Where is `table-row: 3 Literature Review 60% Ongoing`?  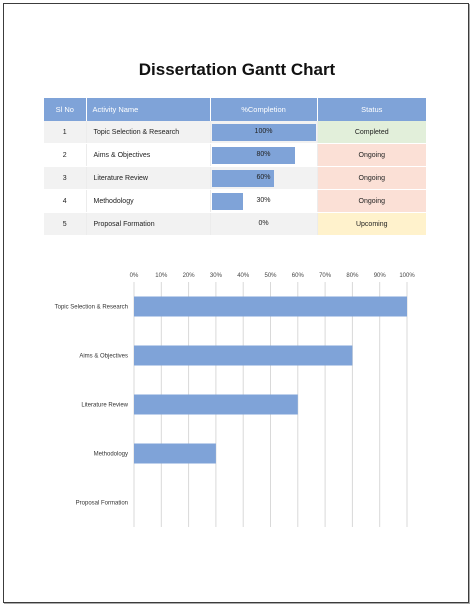
table-row: 3 Literature Review 60% Ongoing is located at coordinates (235, 178).